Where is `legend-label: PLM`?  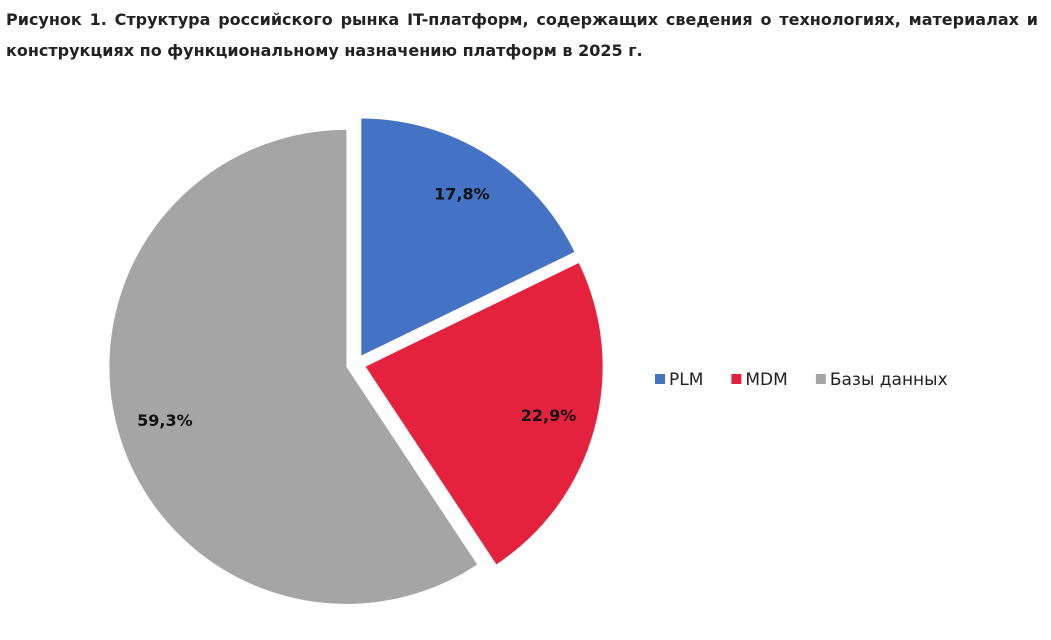
legend-label: PLM is located at coordinates (686, 380).